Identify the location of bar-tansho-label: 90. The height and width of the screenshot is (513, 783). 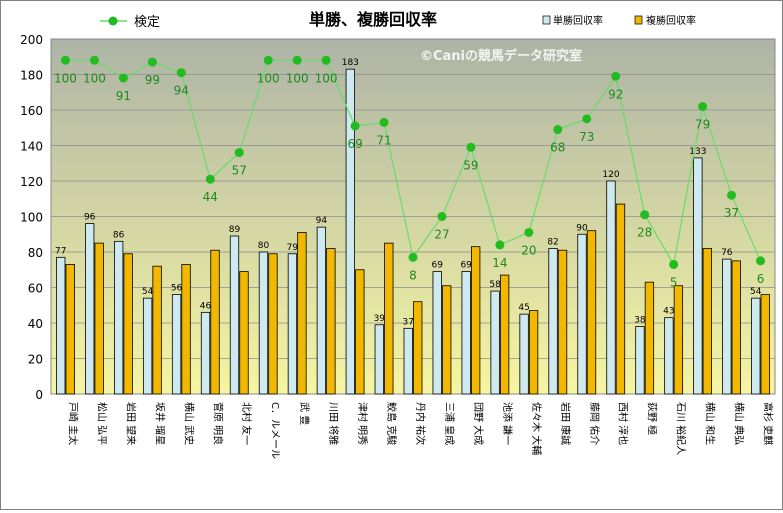
(582, 228).